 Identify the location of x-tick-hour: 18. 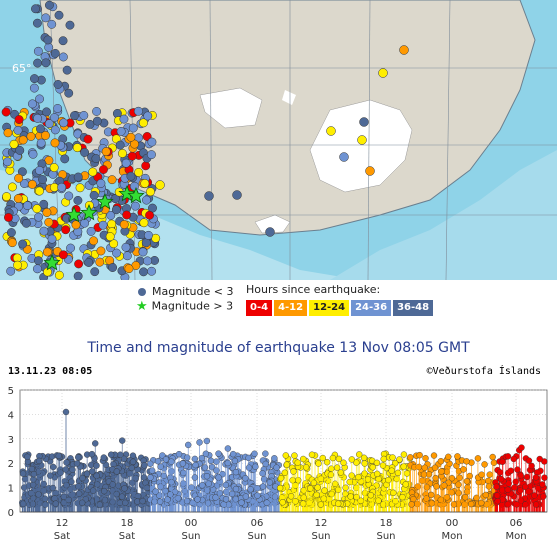
(386, 523).